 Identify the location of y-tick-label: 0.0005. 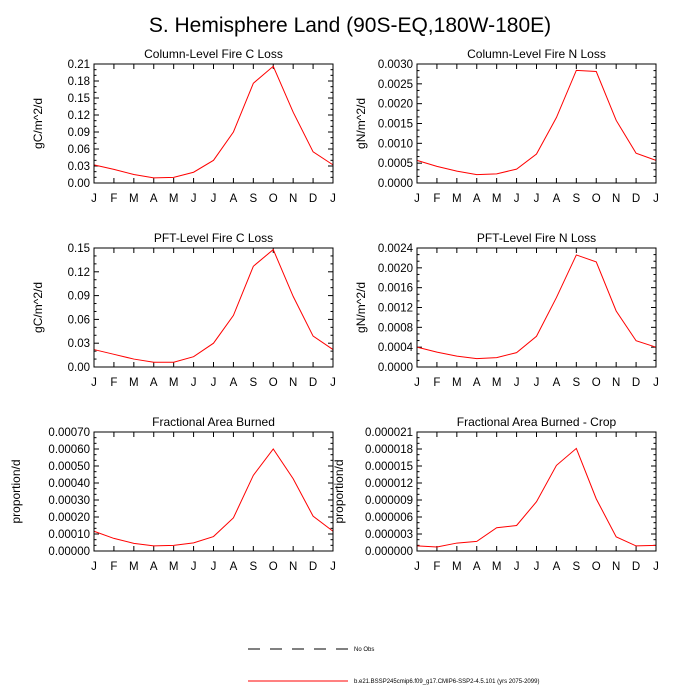
(395, 164).